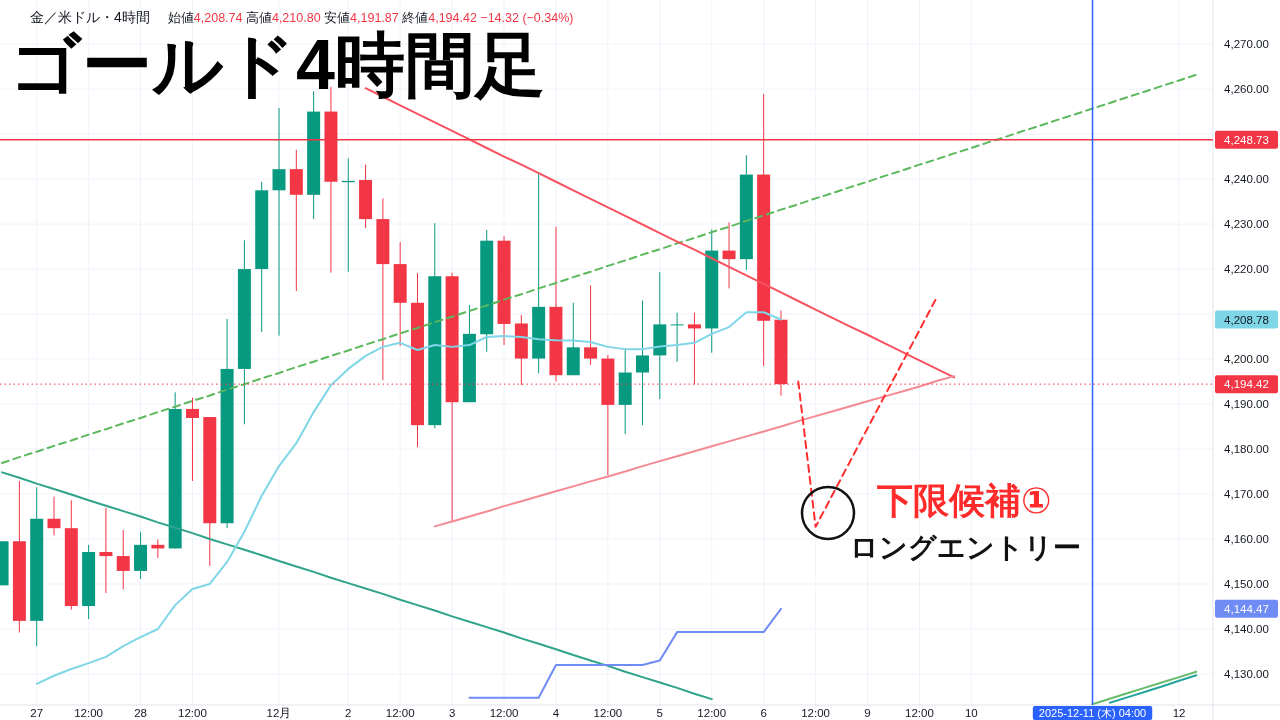 This screenshot has height=720, width=1280. What do you see at coordinates (348, 713) in the screenshot?
I see `x-tick-label: 2` at bounding box center [348, 713].